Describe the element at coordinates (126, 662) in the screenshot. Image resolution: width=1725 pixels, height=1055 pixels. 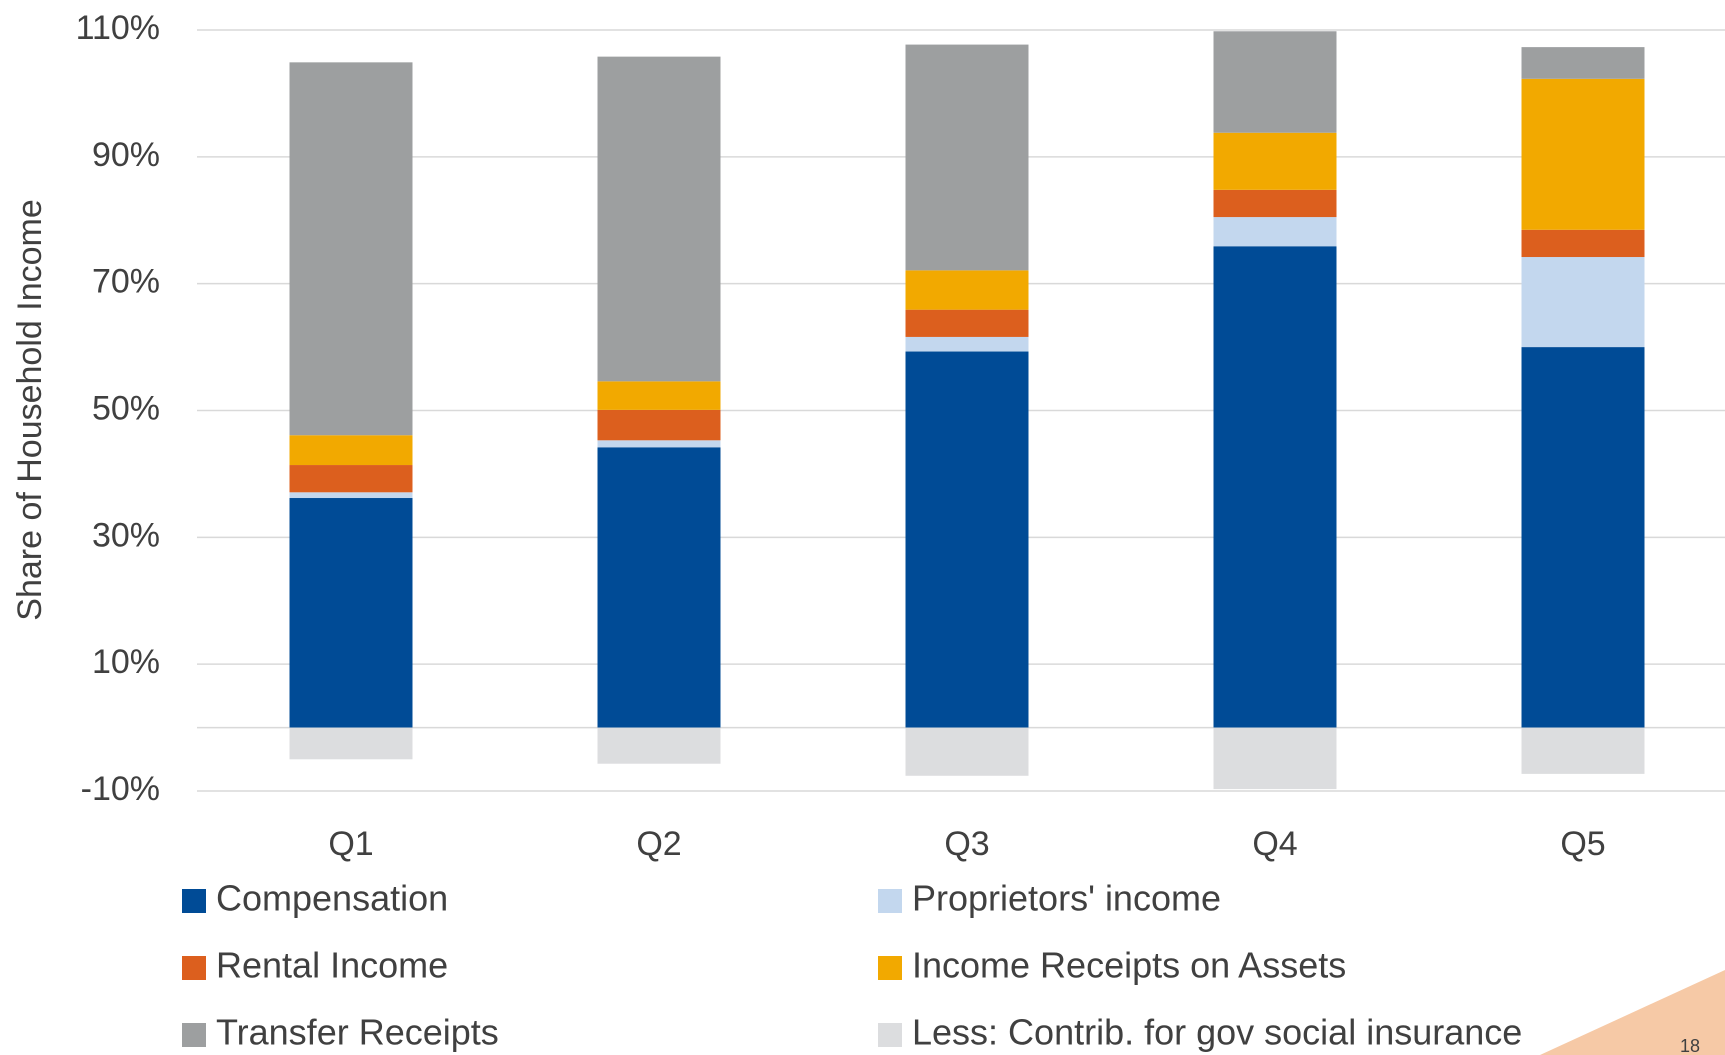
I see `y-tick-label: 10%` at that location.